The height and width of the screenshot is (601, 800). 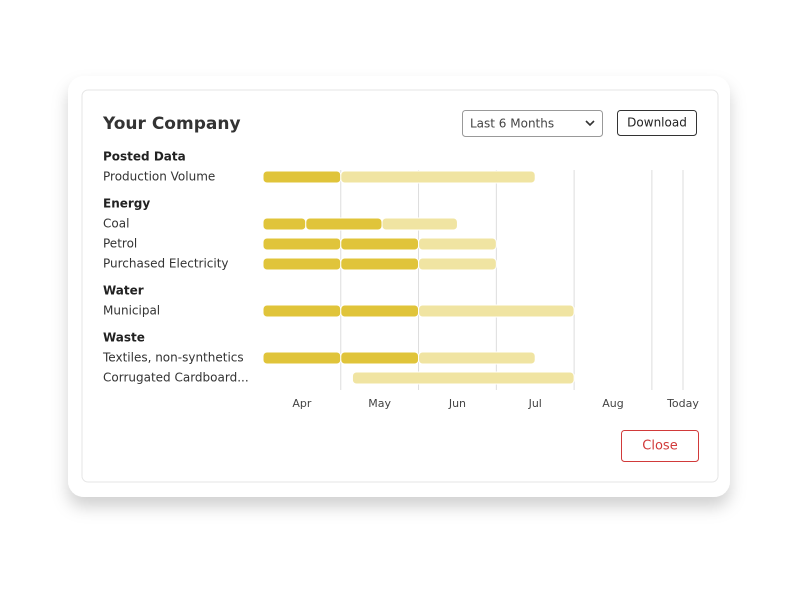 I want to click on chevron, so click(x=590, y=123).